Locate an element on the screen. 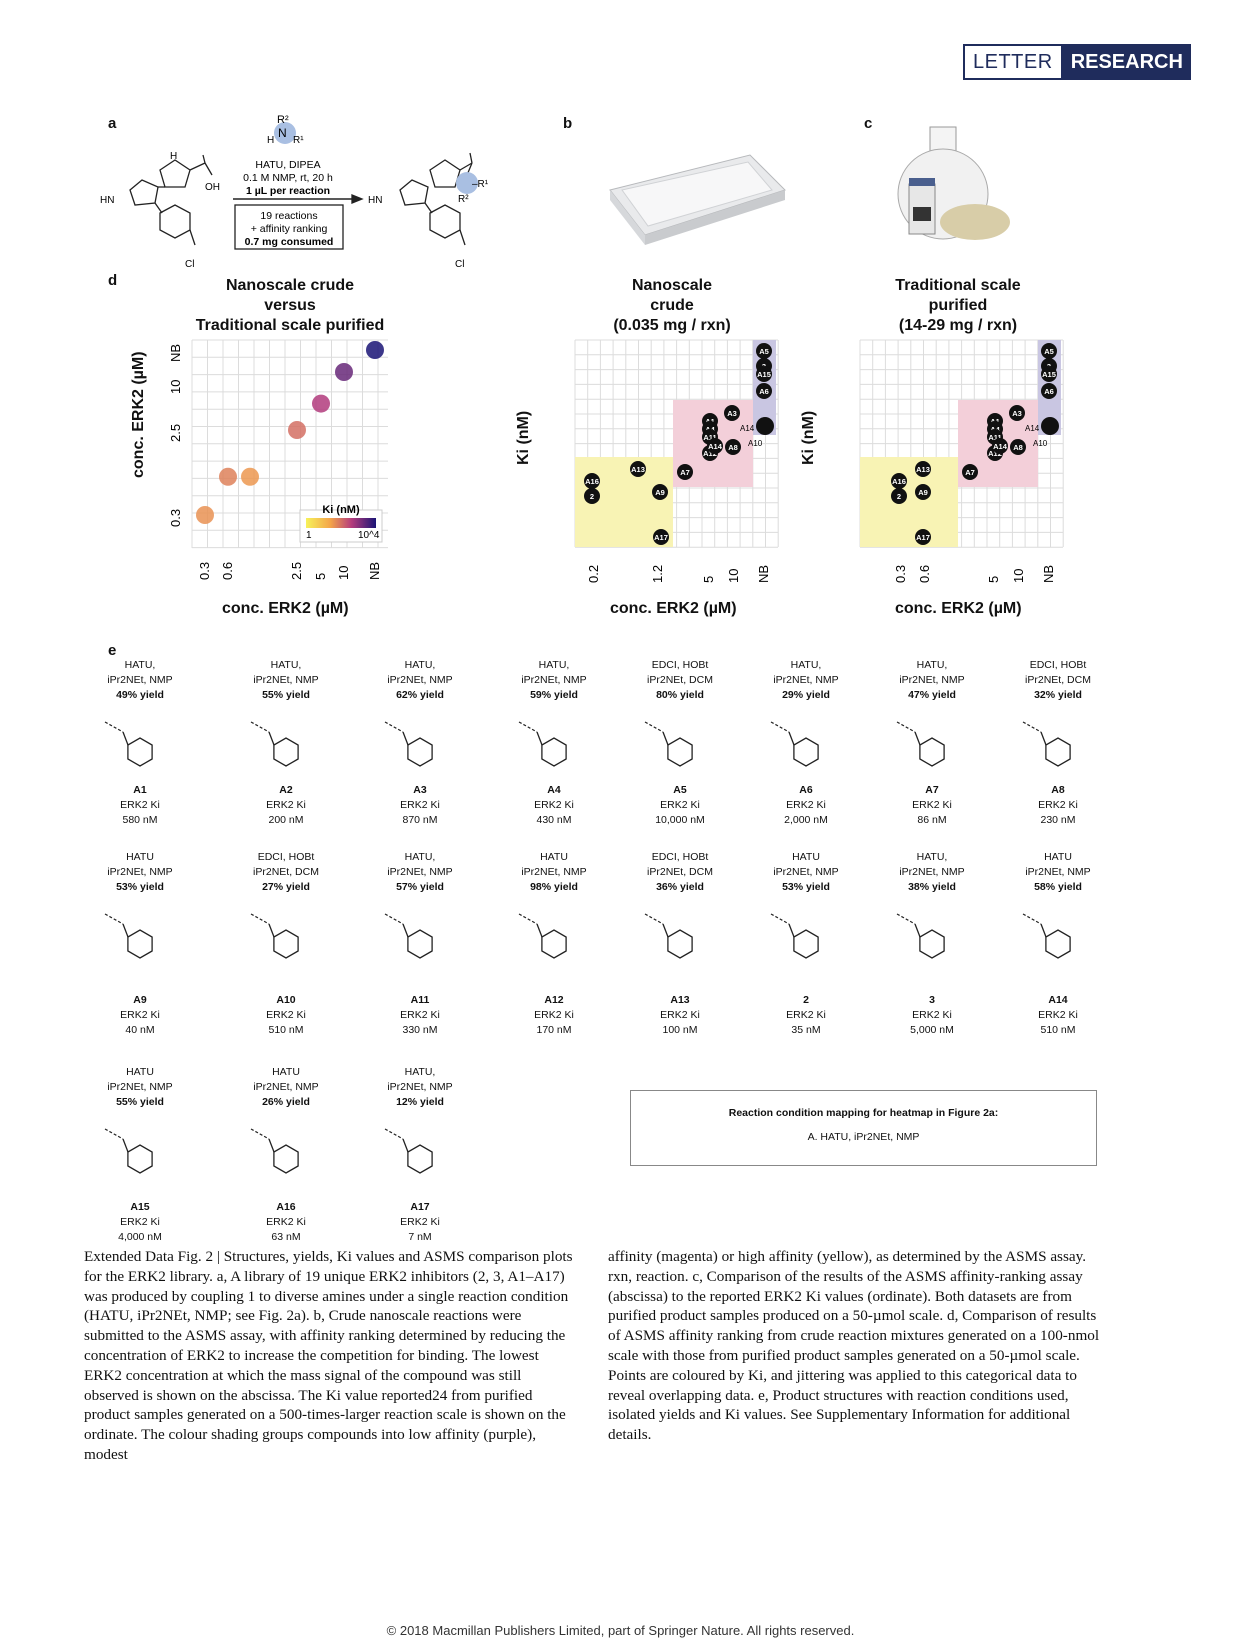 This screenshot has width=1241, height=1648. compound-conditions: HATU, iPr2NEt, NMP 62% yield is located at coordinates (420, 680).